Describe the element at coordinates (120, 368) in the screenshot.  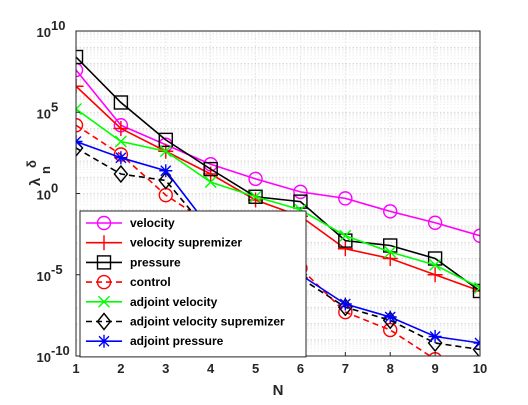
I see `x-tick-label: 2` at that location.